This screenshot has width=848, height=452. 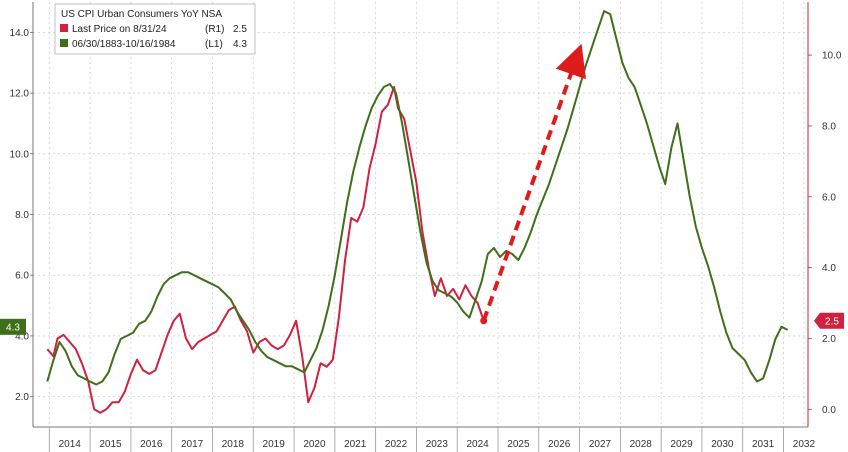 What do you see at coordinates (151, 444) in the screenshot?
I see `x-axis-tick-label: 2016` at bounding box center [151, 444].